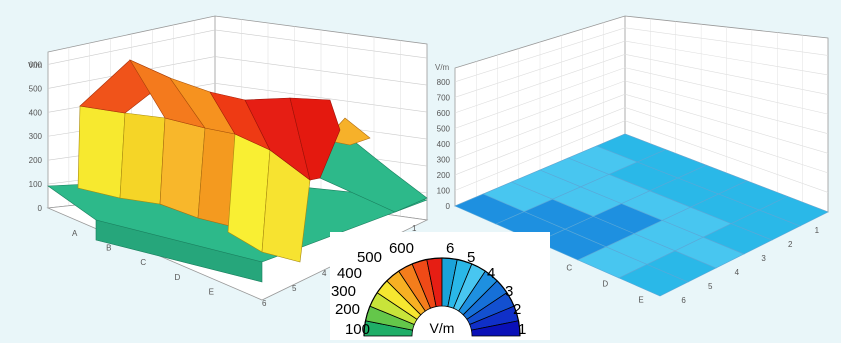 The width and height of the screenshot is (841, 343). I want to click on right-col-label: 4, so click(737, 272).